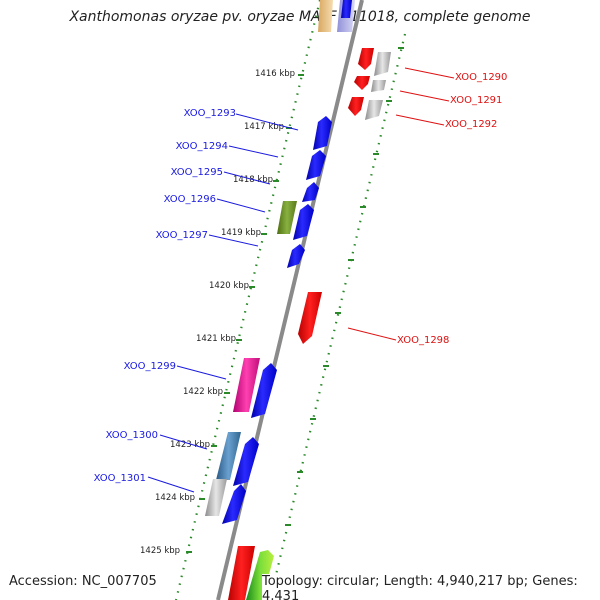 The image size is (600, 600). I want to click on gene-label-xoo1291: XOO_1291, so click(476, 100).